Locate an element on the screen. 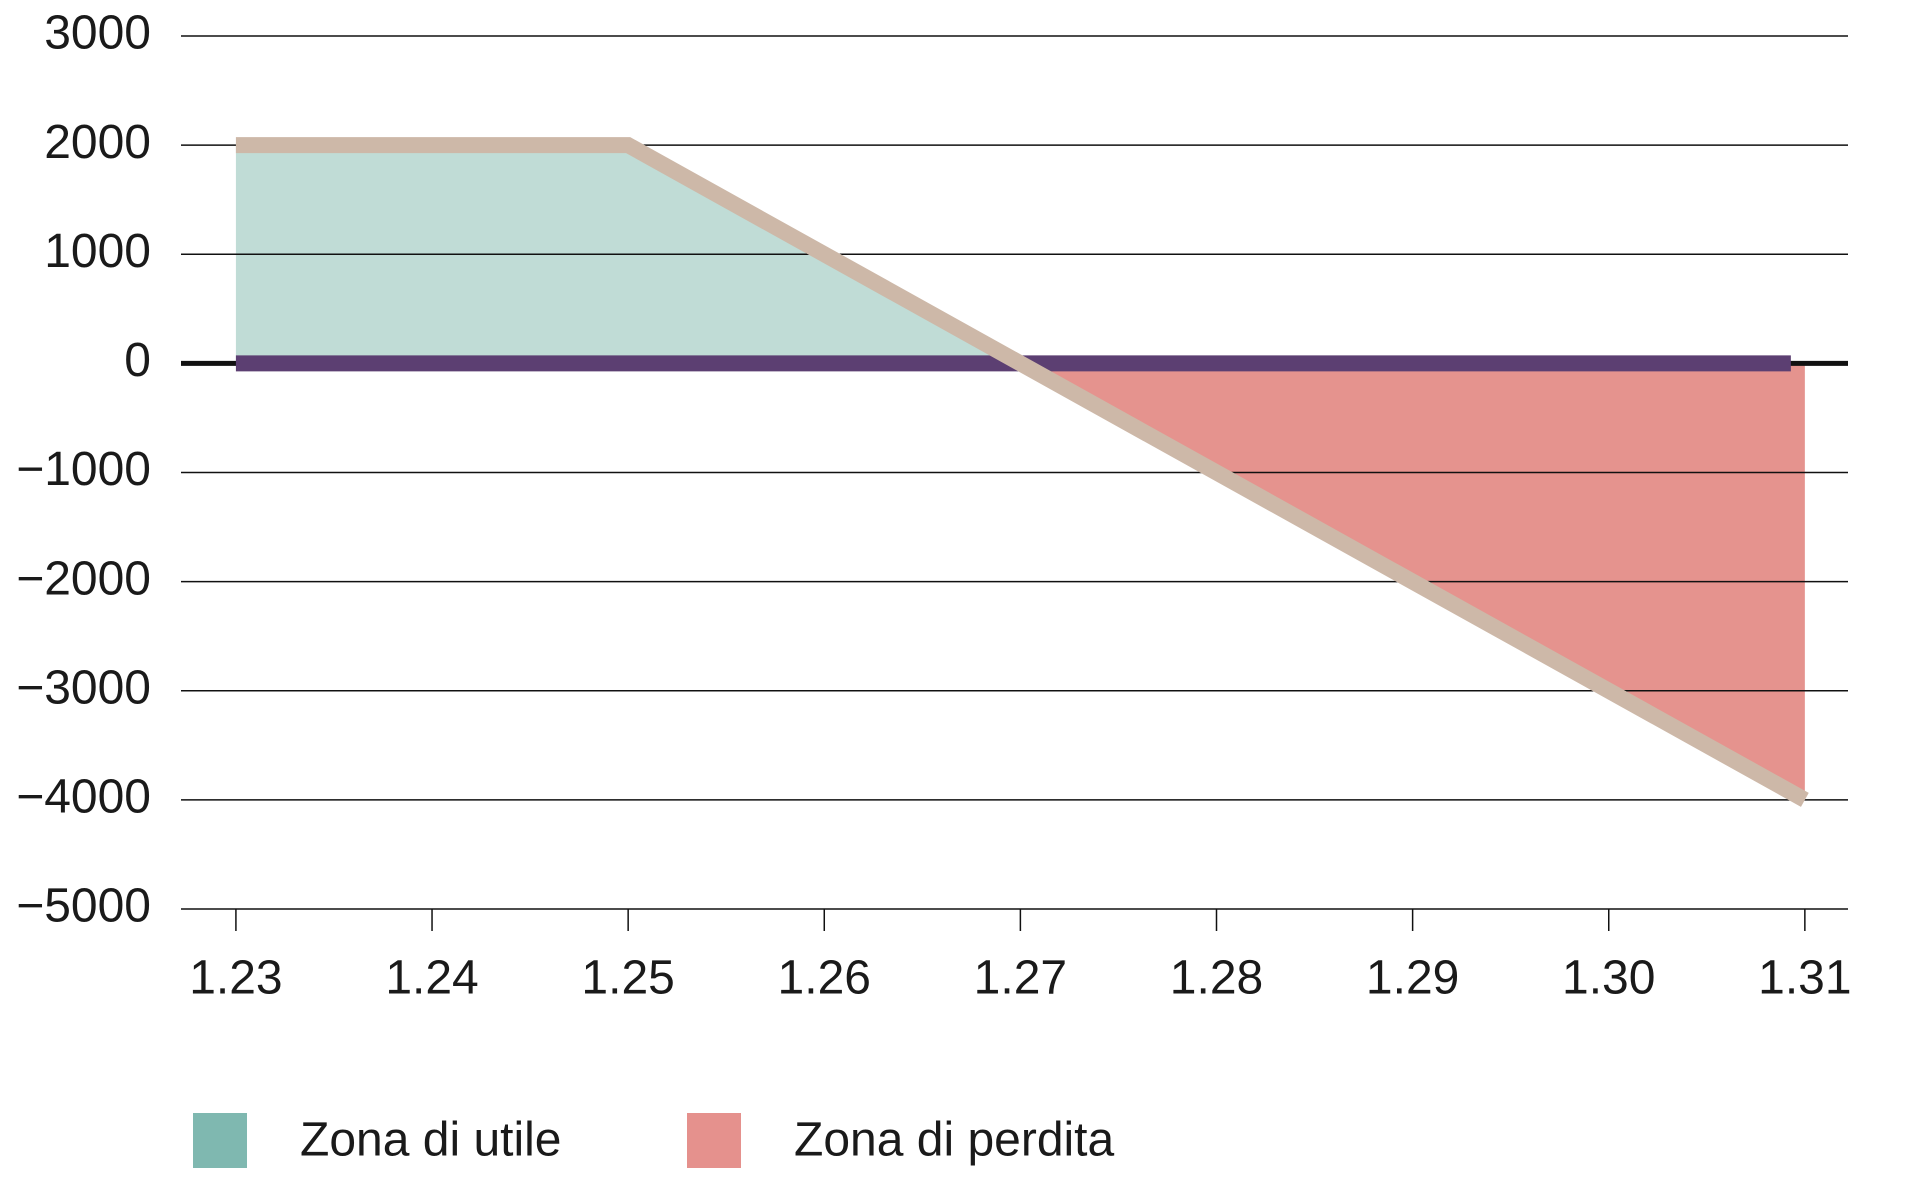  x-tick-label: 1.28 is located at coordinates (1216, 978).